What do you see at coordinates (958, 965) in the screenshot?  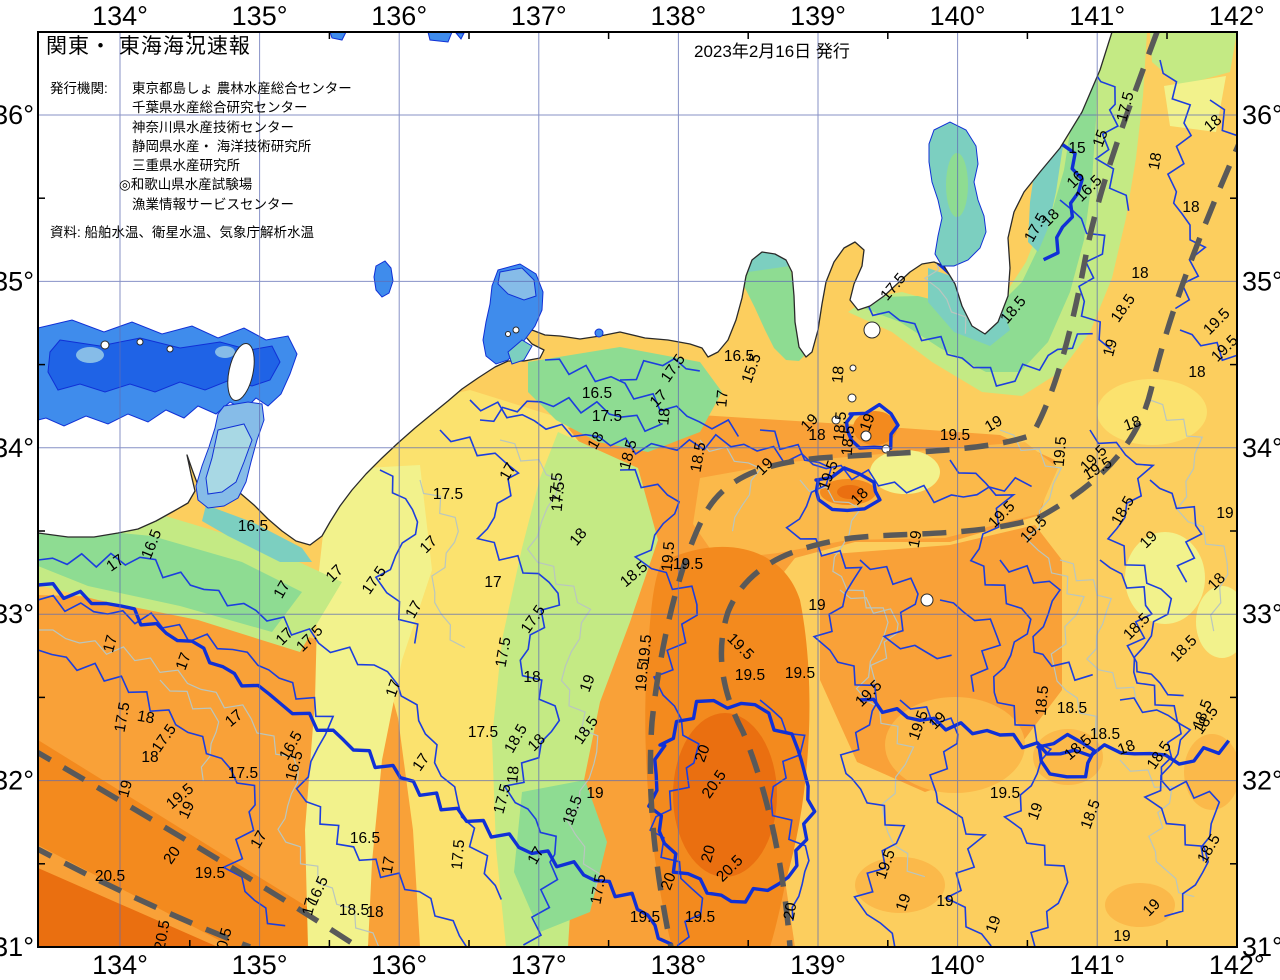 I see `lon-label-bottom: 140°` at bounding box center [958, 965].